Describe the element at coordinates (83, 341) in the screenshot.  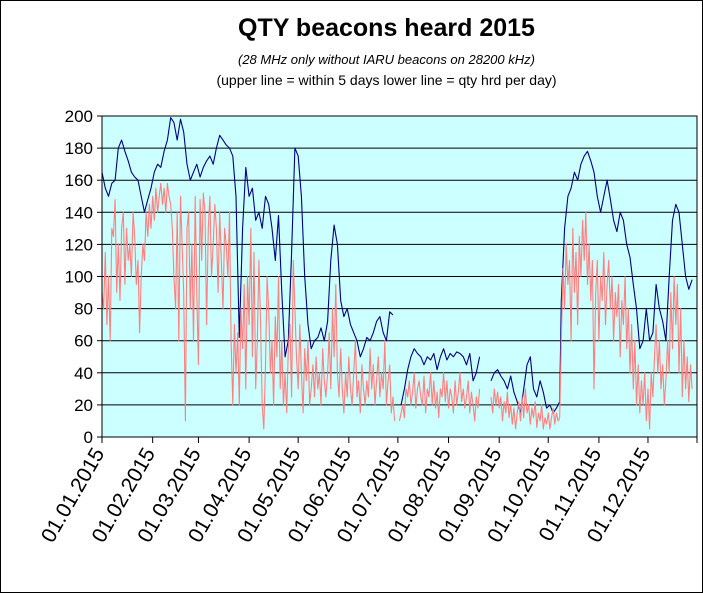
I see `y-tick-label: 60` at that location.